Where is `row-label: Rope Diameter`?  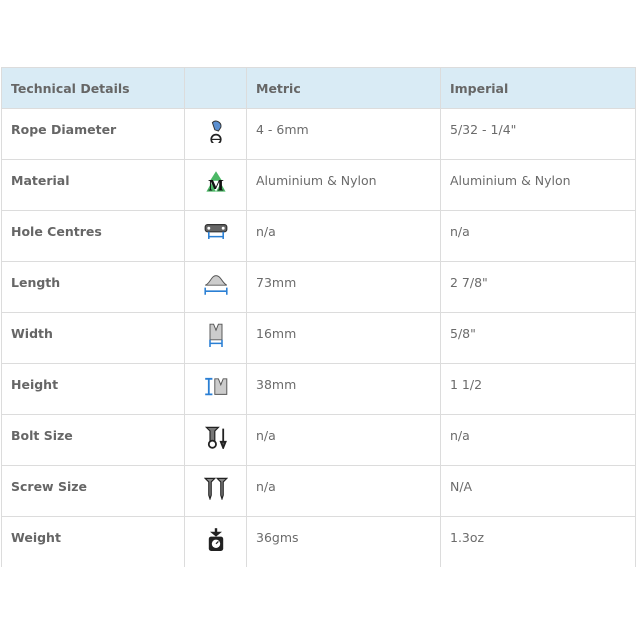 row-label: Rope Diameter is located at coordinates (93, 134).